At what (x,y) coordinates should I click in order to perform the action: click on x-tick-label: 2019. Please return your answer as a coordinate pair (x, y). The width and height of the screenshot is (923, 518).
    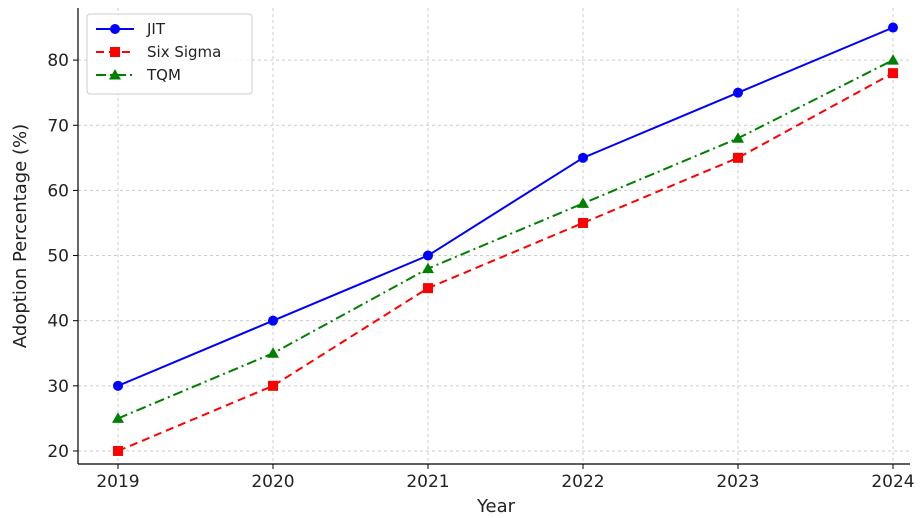
    Looking at the image, I should click on (117, 482).